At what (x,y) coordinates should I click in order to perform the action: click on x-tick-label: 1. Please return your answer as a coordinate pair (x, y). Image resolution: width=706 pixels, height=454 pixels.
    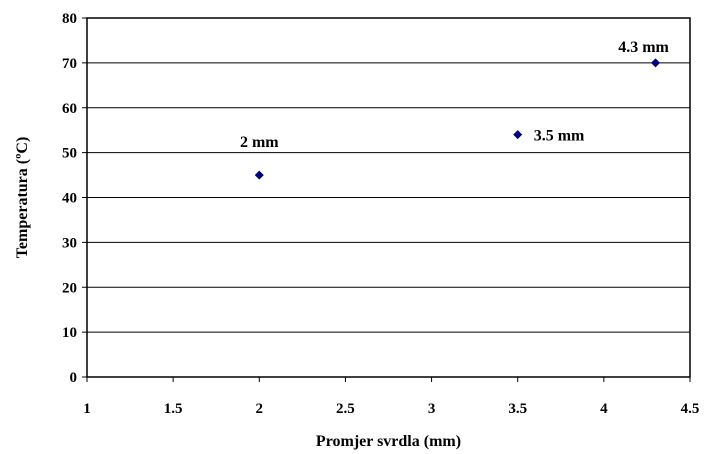
    Looking at the image, I should click on (87, 409).